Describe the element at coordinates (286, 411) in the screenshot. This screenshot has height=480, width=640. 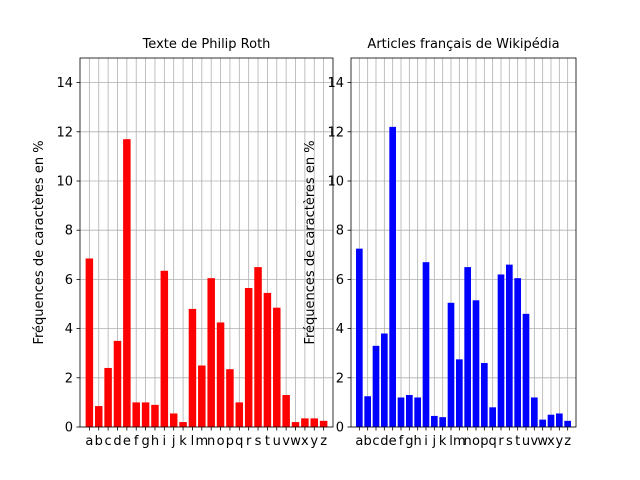
I see `bar-v` at that location.